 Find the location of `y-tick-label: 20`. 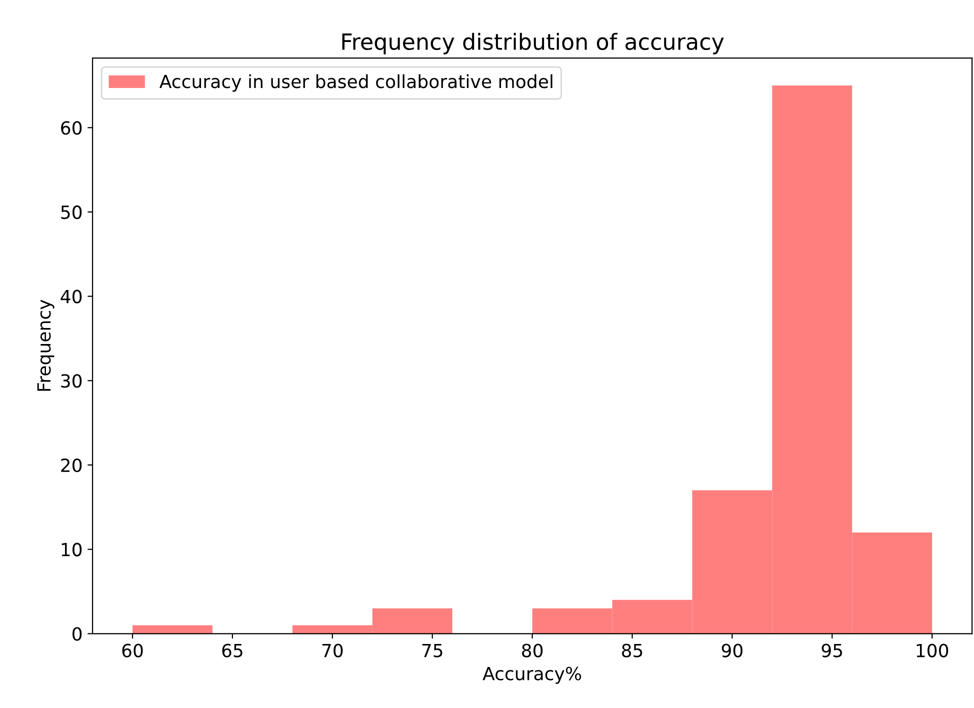

y-tick-label: 20 is located at coordinates (71, 465).